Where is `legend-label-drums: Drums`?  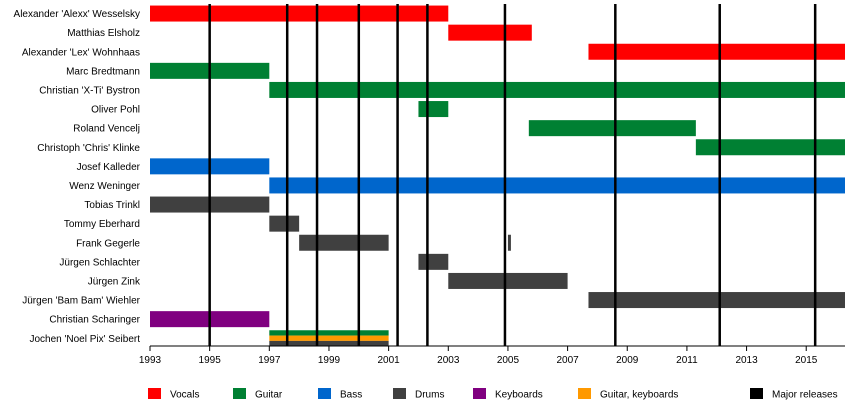
legend-label-drums: Drums is located at coordinates (429, 395).